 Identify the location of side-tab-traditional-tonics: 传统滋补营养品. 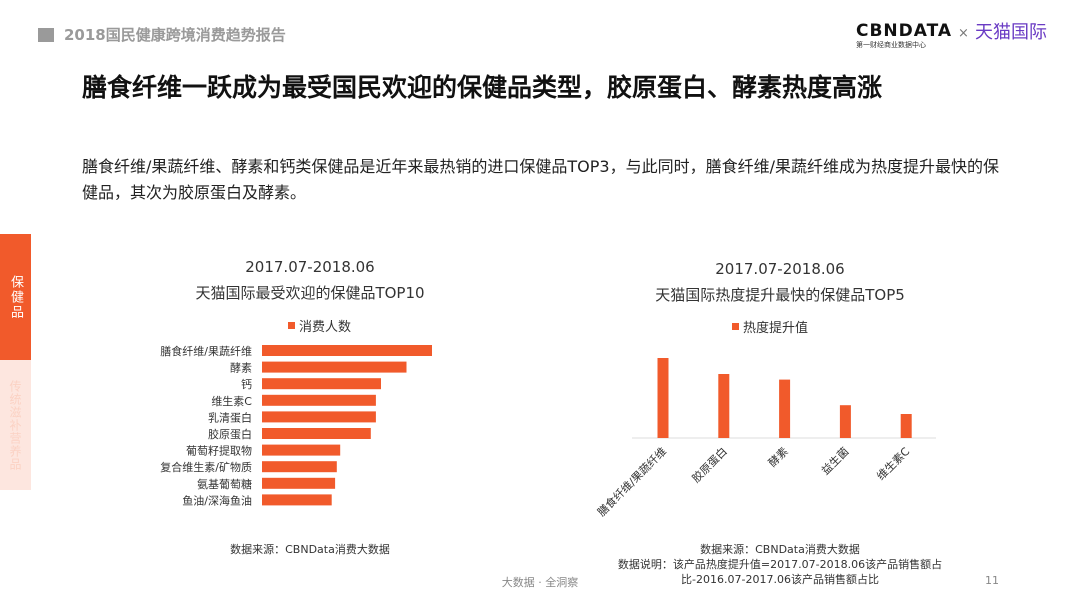
(15, 425).